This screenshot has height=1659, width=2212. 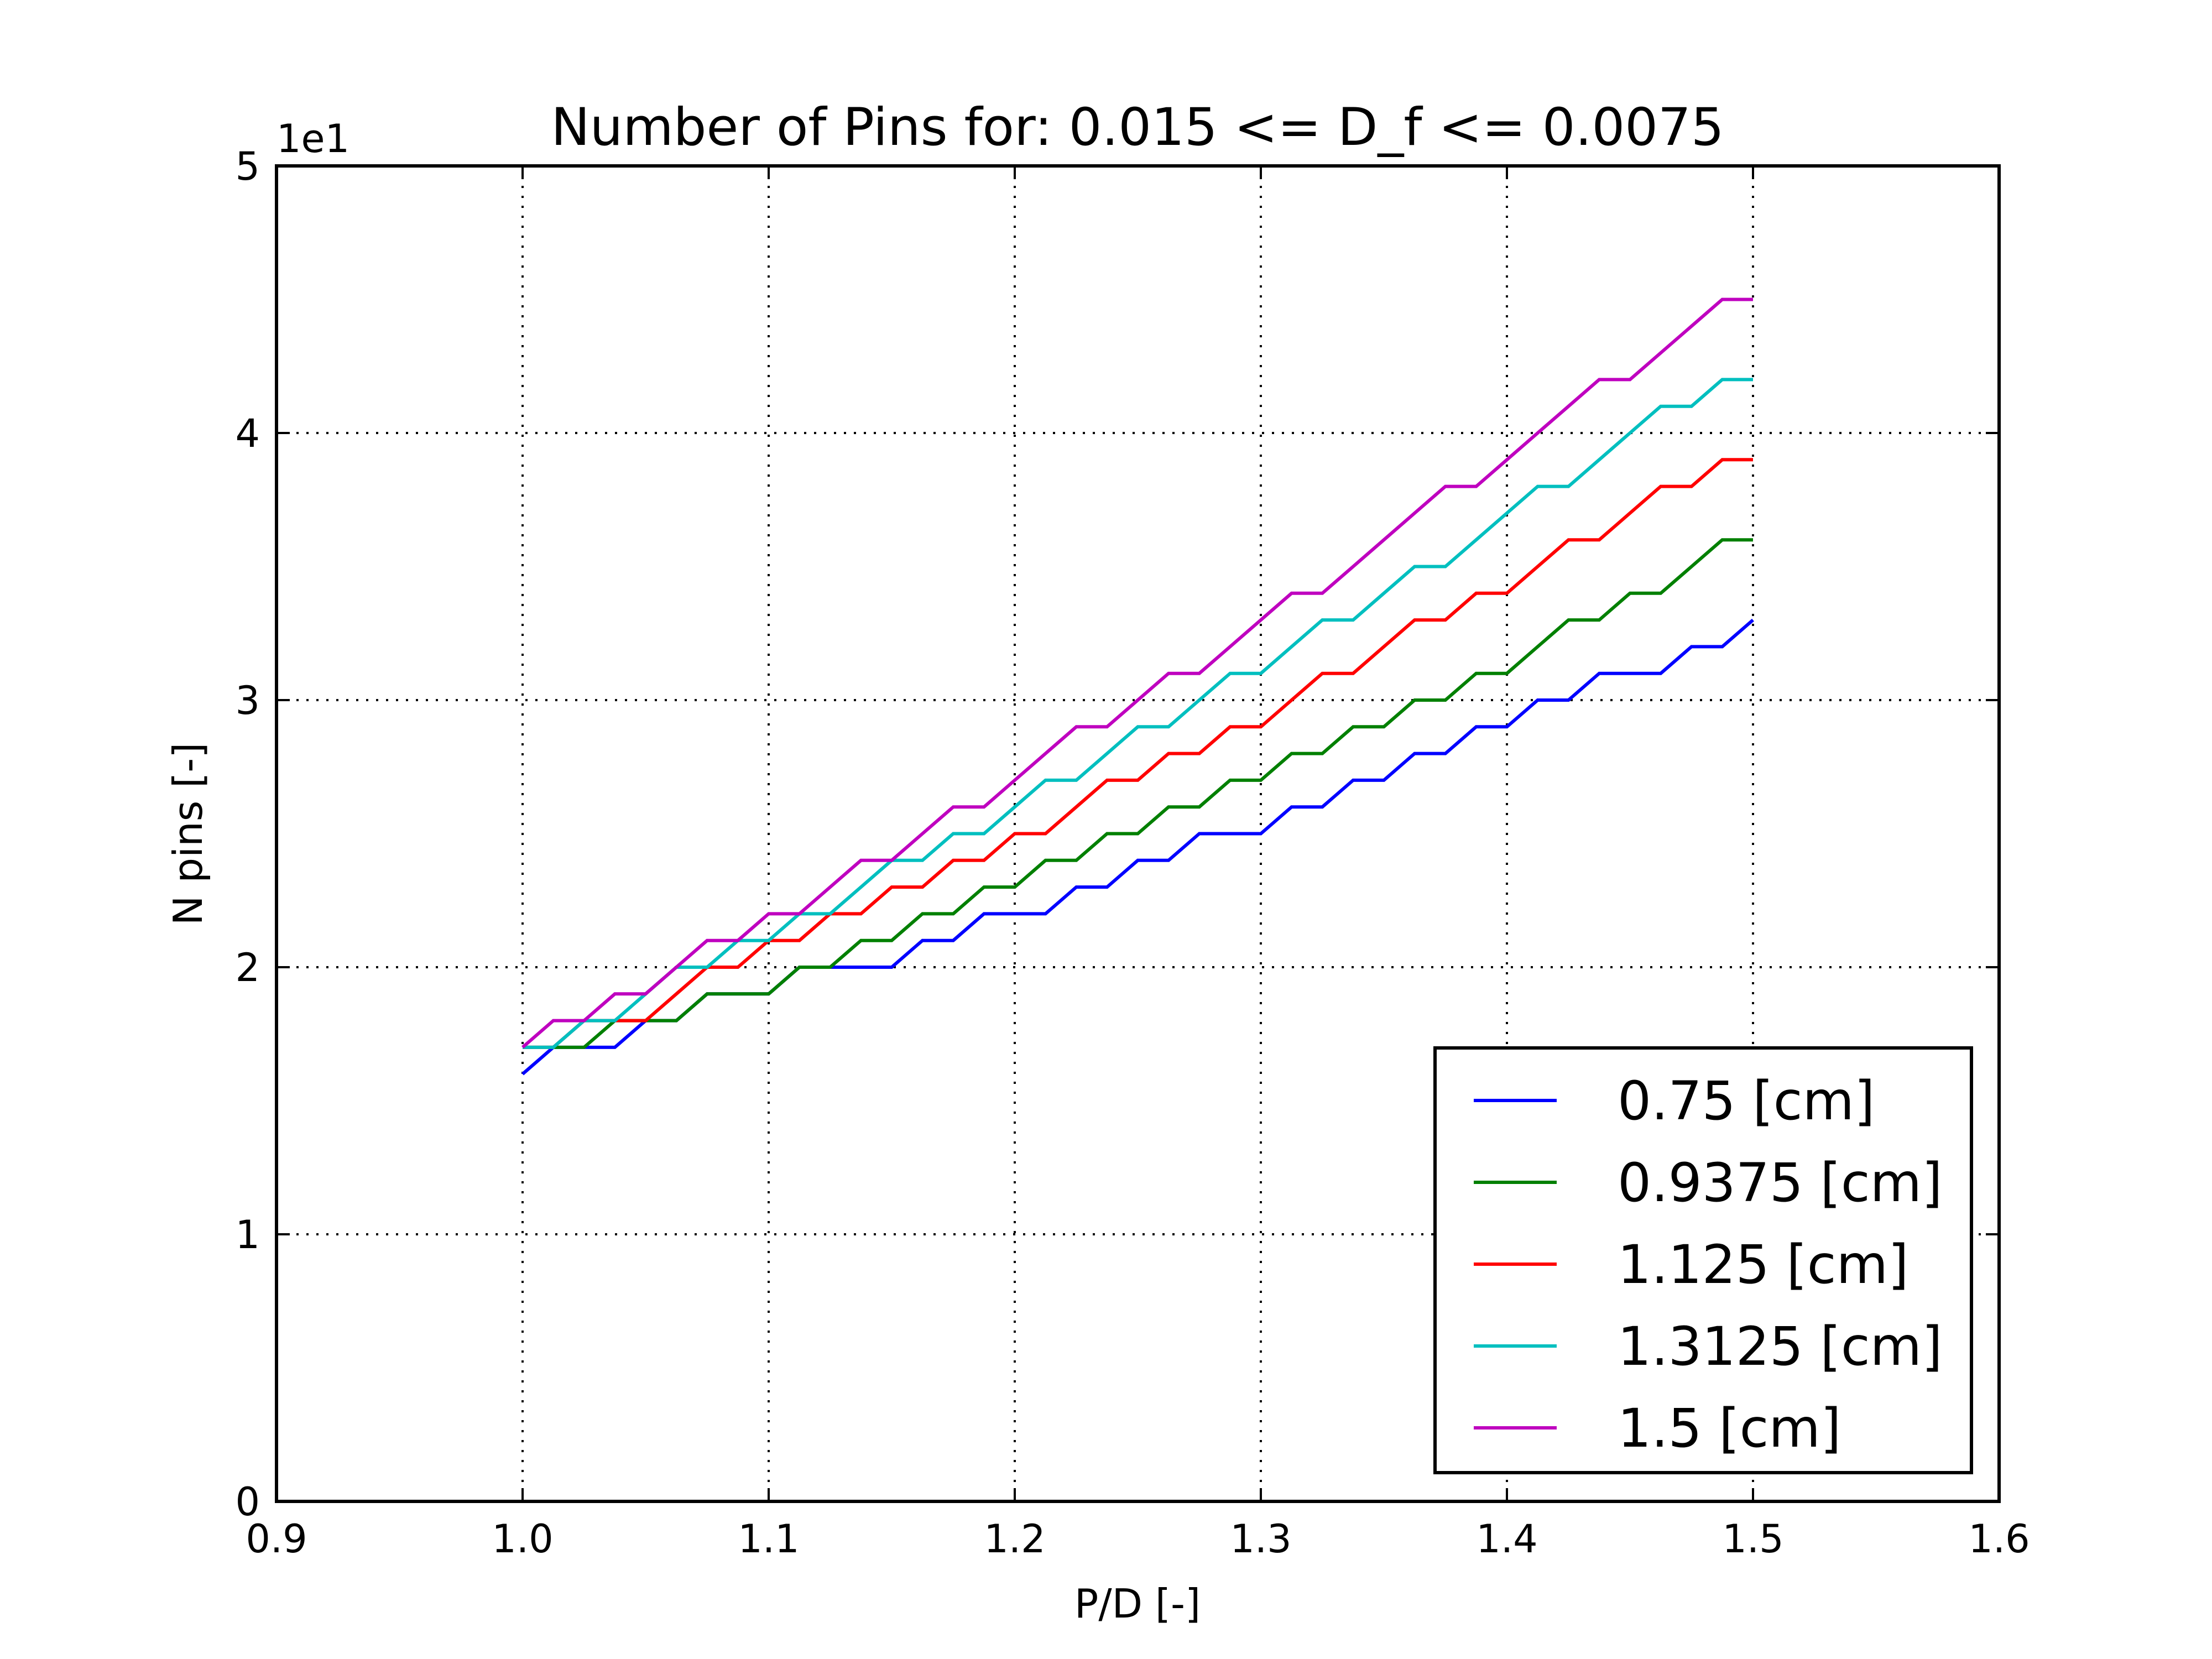 What do you see at coordinates (1015, 1539) in the screenshot?
I see `x-tick-label: 1.2` at bounding box center [1015, 1539].